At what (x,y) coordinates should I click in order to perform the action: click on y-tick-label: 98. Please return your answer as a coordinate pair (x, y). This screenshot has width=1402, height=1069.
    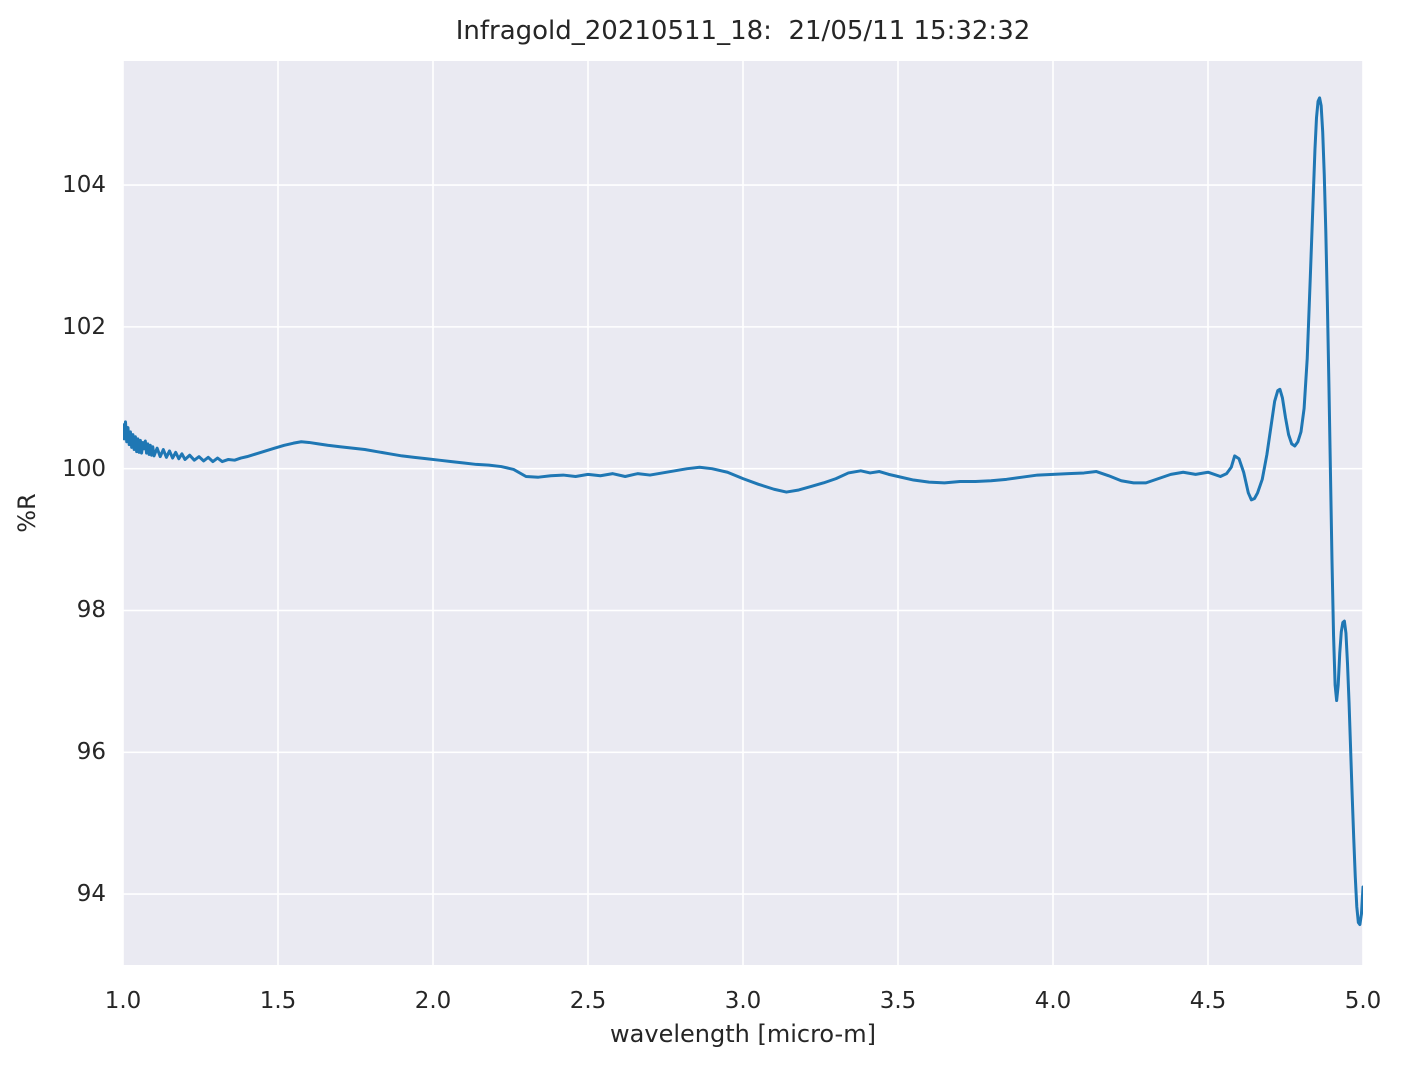
    Looking at the image, I should click on (91, 610).